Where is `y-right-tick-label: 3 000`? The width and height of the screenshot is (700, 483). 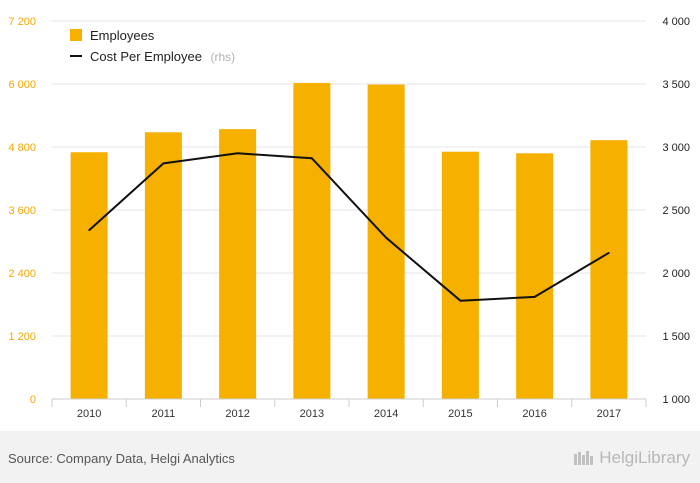
y-right-tick-label: 3 000 is located at coordinates (676, 148).